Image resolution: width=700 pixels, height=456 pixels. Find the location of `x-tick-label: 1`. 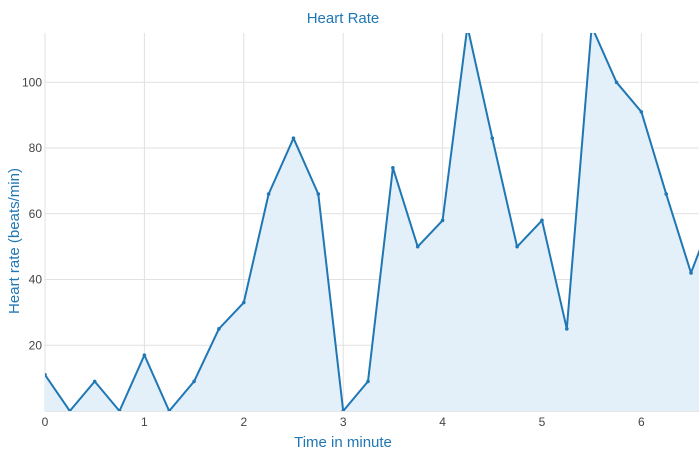

x-tick-label: 1 is located at coordinates (144, 422).